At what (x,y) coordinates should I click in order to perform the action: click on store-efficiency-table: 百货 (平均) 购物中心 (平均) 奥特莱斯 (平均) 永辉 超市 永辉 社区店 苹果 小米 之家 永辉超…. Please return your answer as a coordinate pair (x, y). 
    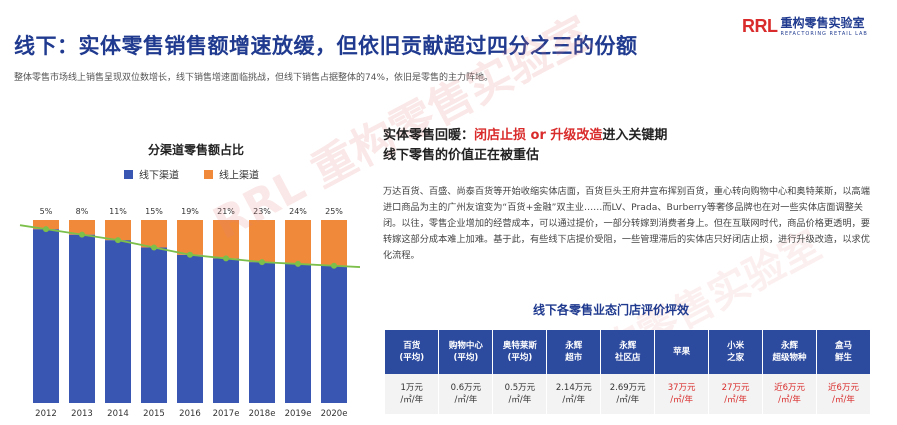
    Looking at the image, I should click on (628, 372).